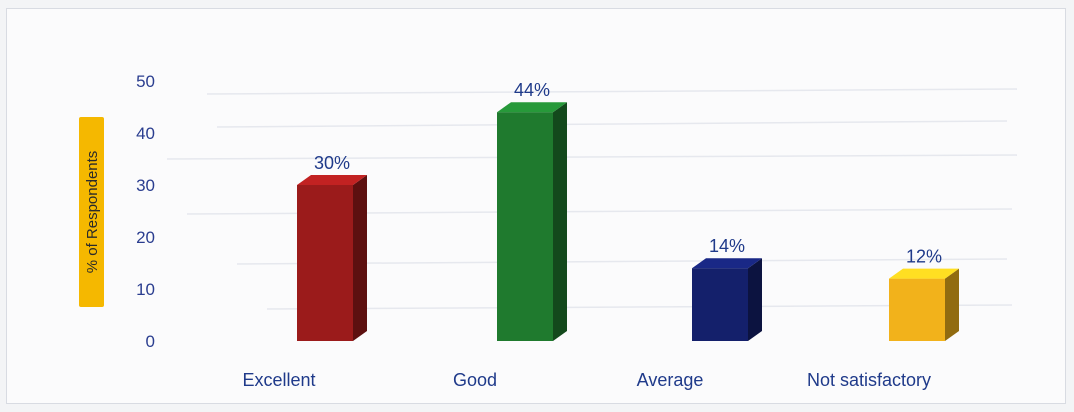 The width and height of the screenshot is (1074, 412). Describe the element at coordinates (475, 380) in the screenshot. I see `category-label: Good` at that location.